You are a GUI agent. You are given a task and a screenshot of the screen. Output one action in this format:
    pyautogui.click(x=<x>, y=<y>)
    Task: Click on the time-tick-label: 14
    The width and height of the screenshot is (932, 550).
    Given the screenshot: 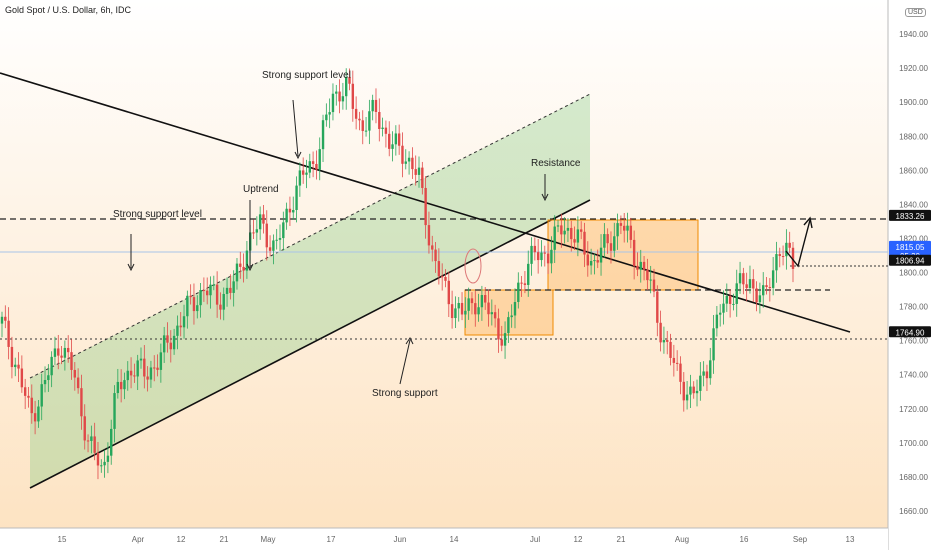 What is the action you would take?
    pyautogui.click(x=454, y=539)
    